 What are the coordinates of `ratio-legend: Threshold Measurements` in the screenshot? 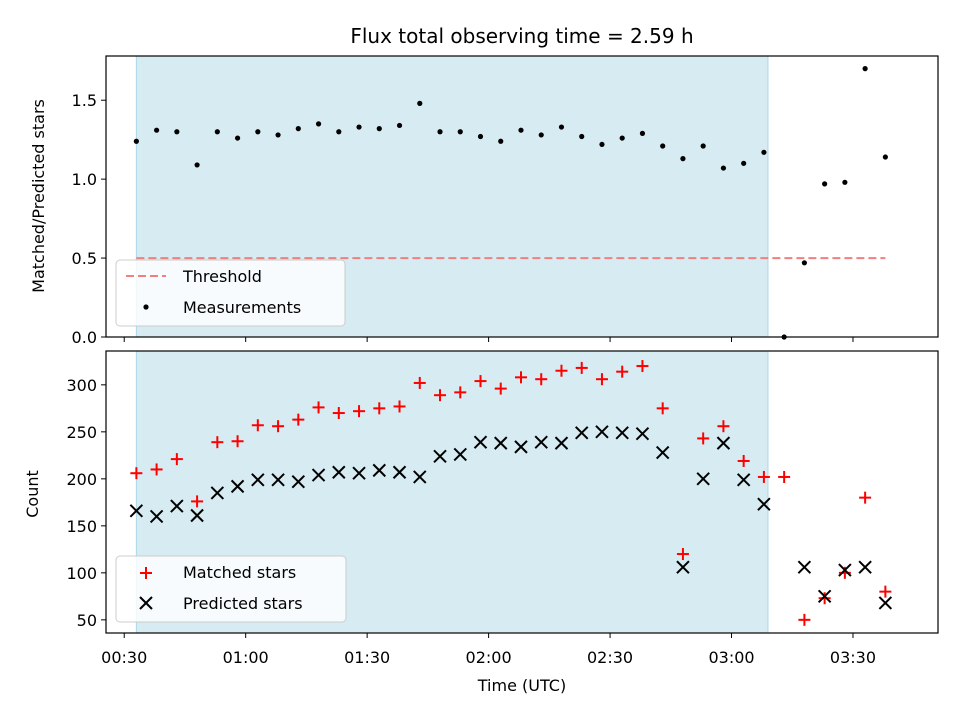 It's located at (230, 293).